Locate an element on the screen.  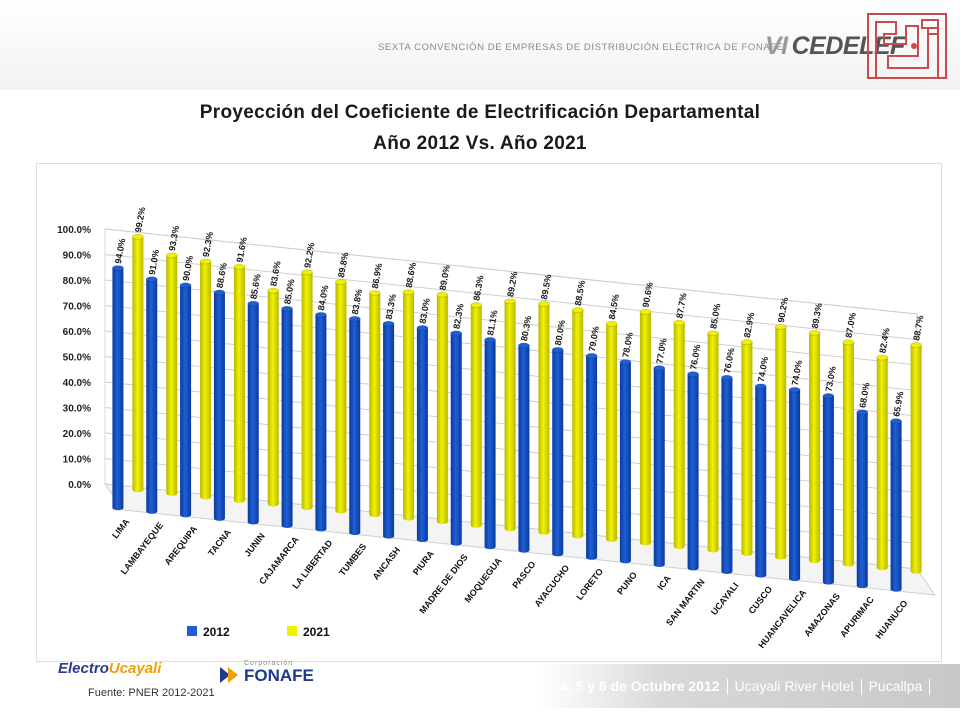
x-category-label: ICA is located at coordinates (664, 582).